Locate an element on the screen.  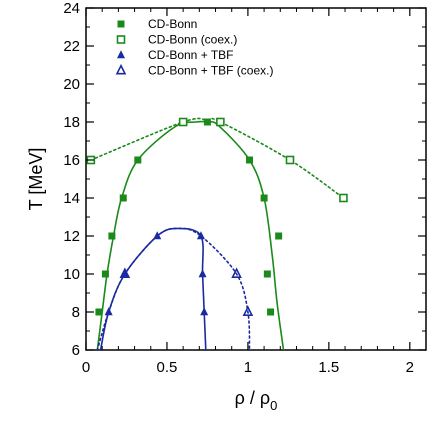
y-tick-label: 22 is located at coordinates (71, 46).